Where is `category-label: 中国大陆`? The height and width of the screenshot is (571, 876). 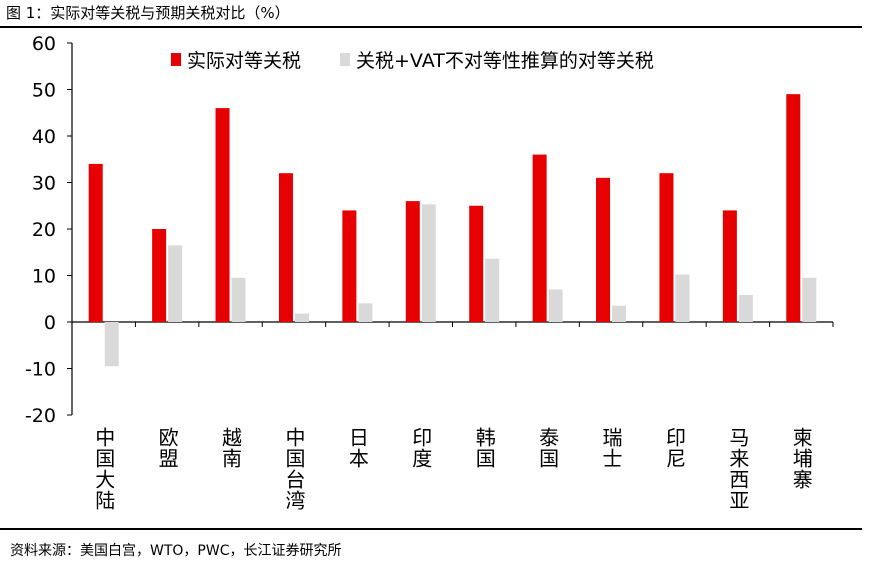
category-label: 中国大陆 is located at coordinates (104, 469).